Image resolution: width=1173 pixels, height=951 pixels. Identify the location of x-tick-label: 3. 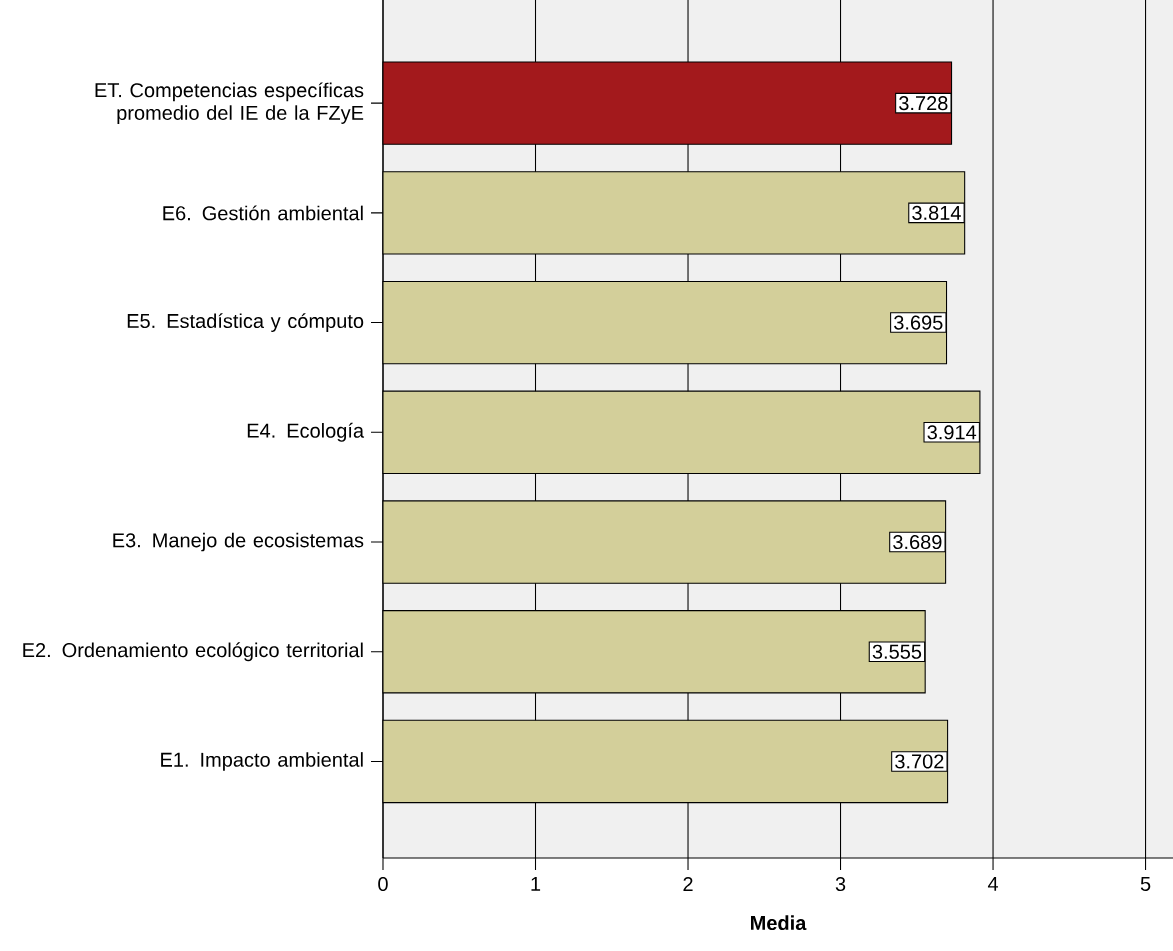
(840, 884).